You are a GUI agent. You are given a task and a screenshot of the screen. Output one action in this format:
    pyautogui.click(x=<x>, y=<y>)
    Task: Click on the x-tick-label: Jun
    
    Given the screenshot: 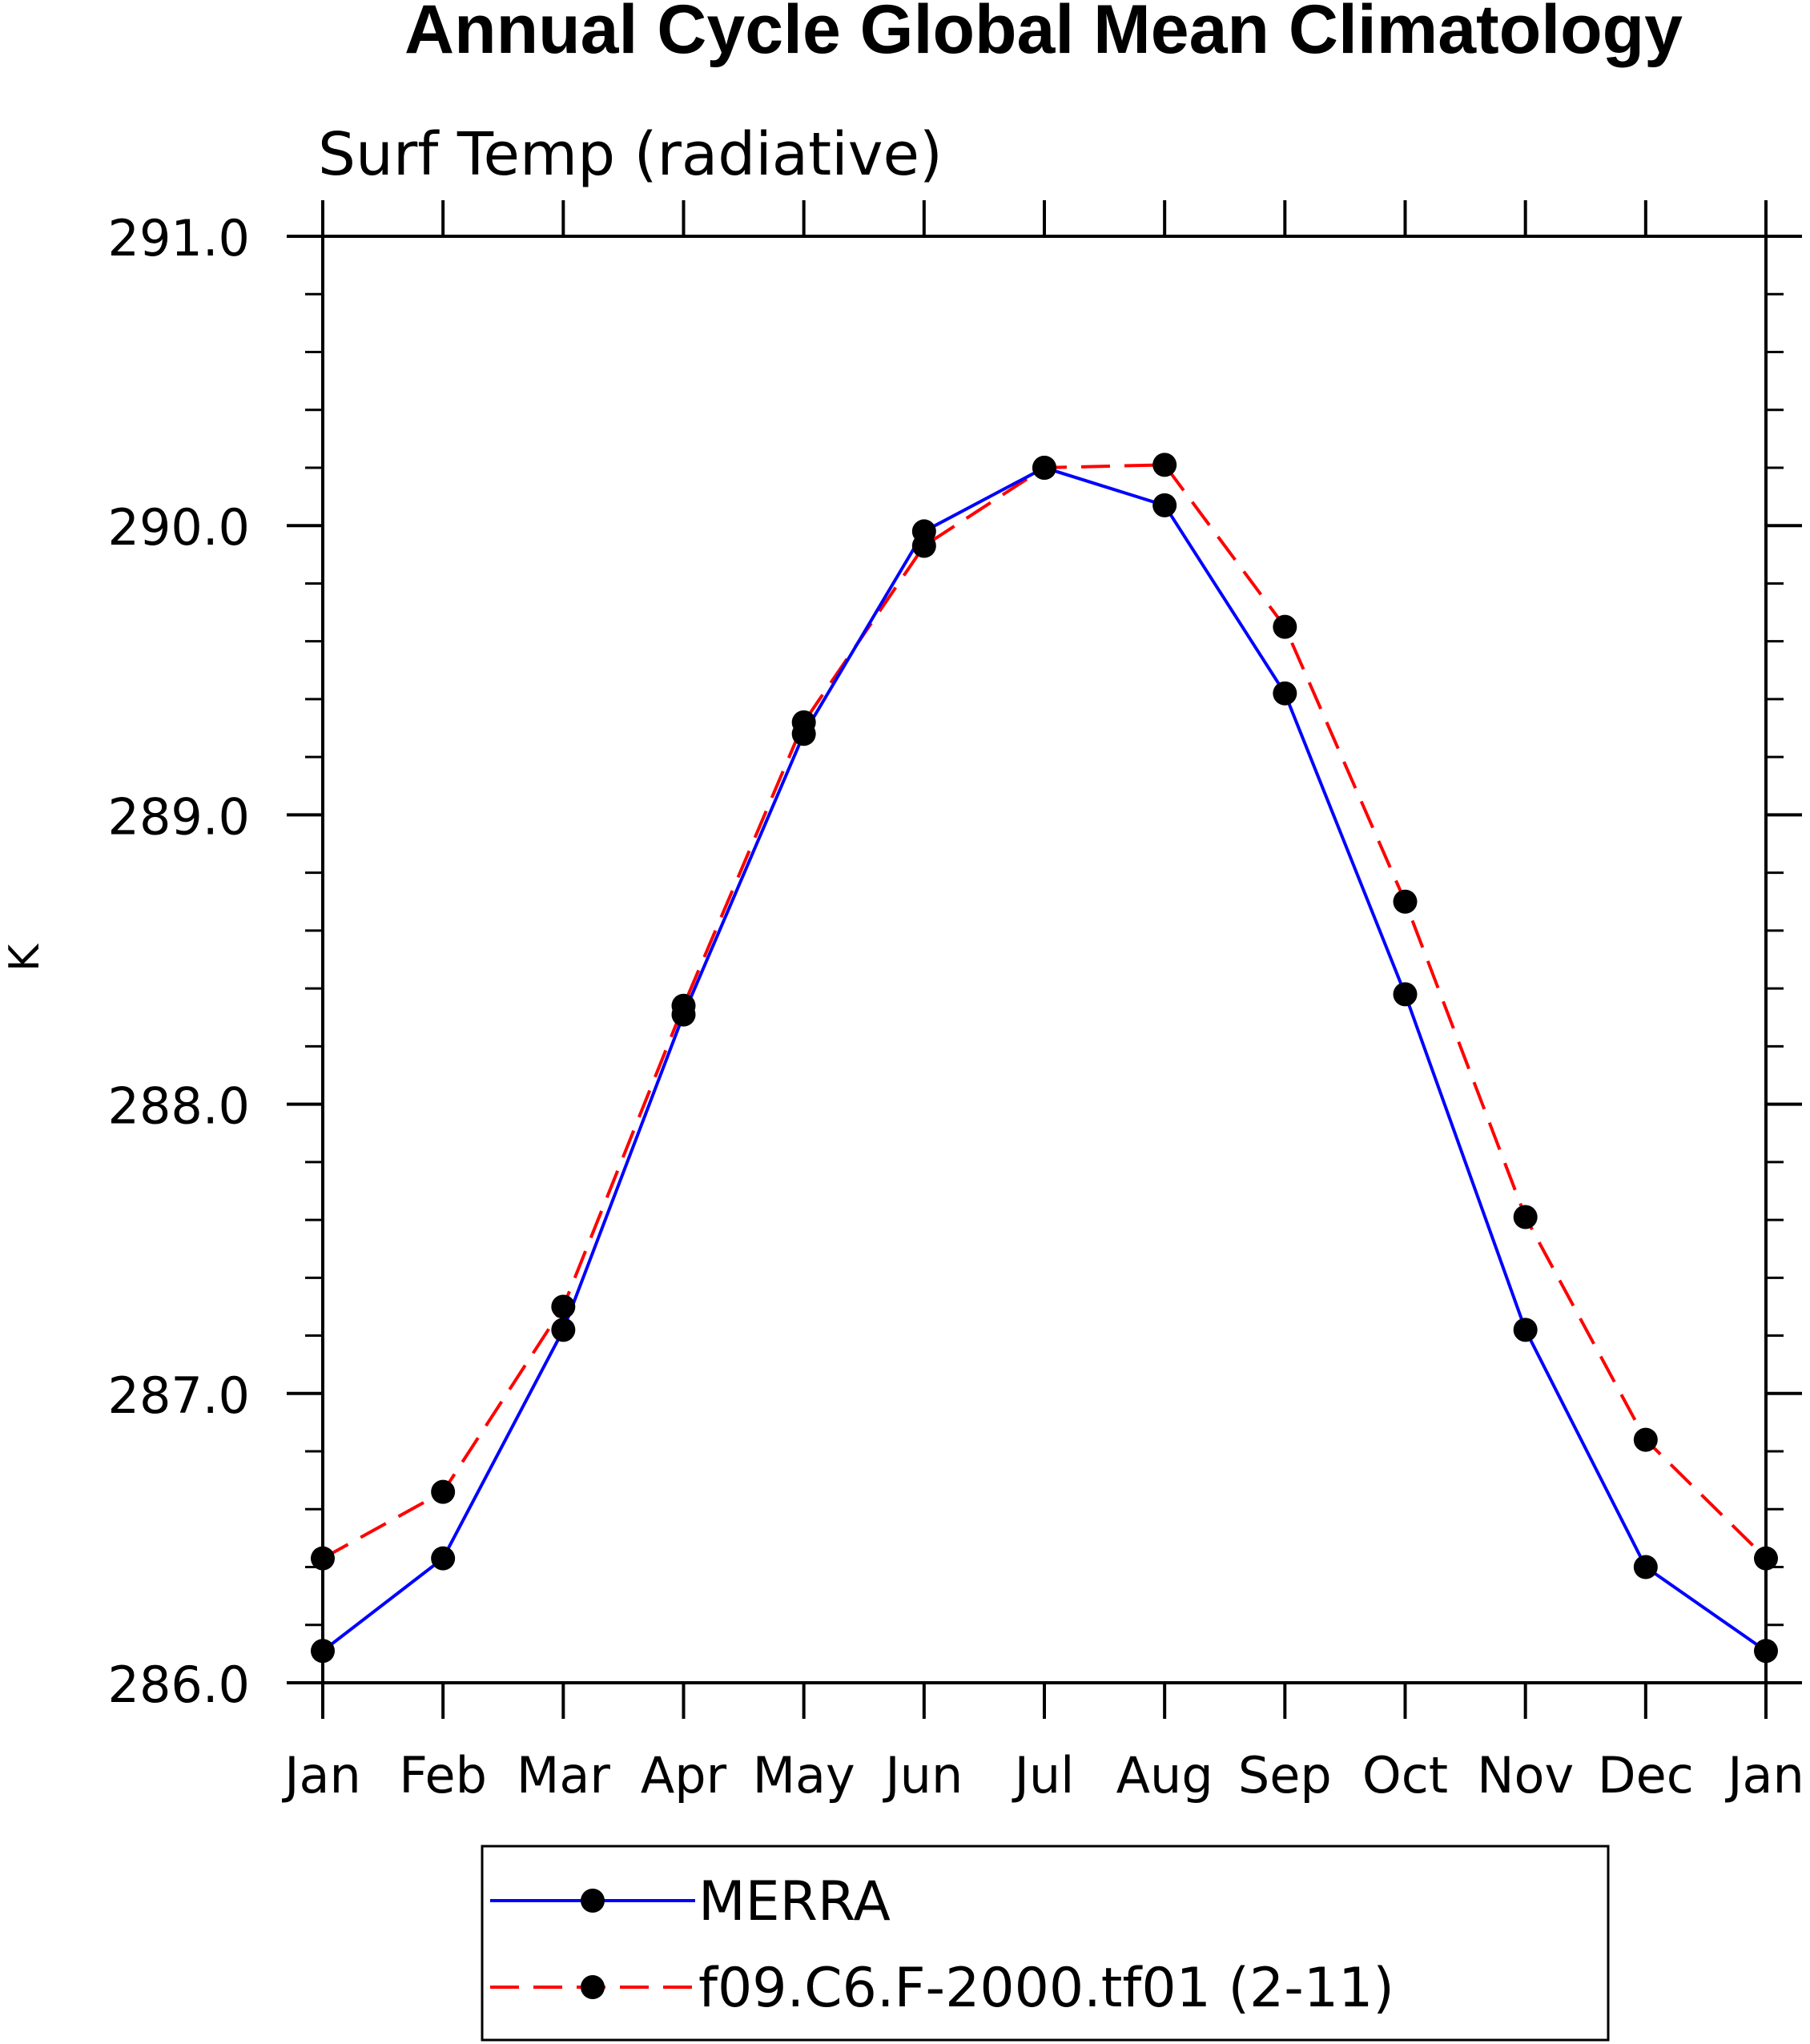 What is the action you would take?
    pyautogui.click(x=922, y=1776)
    